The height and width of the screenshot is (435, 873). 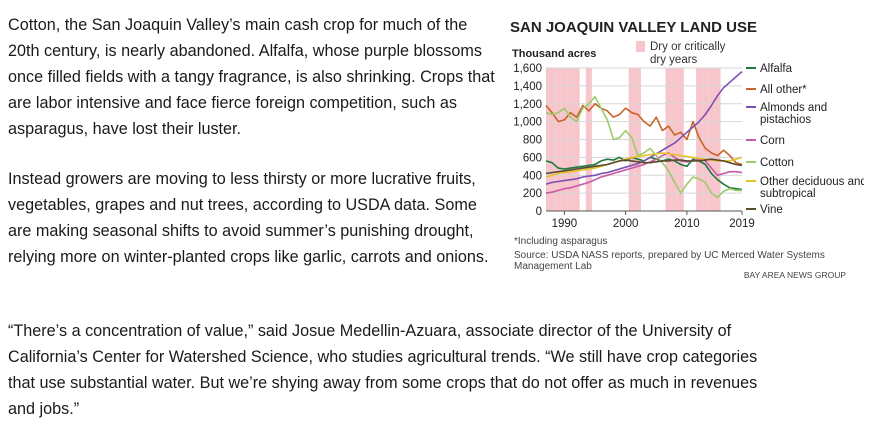 What do you see at coordinates (527, 123) in the screenshot?
I see `y-tick-label: 1,000` at bounding box center [527, 123].